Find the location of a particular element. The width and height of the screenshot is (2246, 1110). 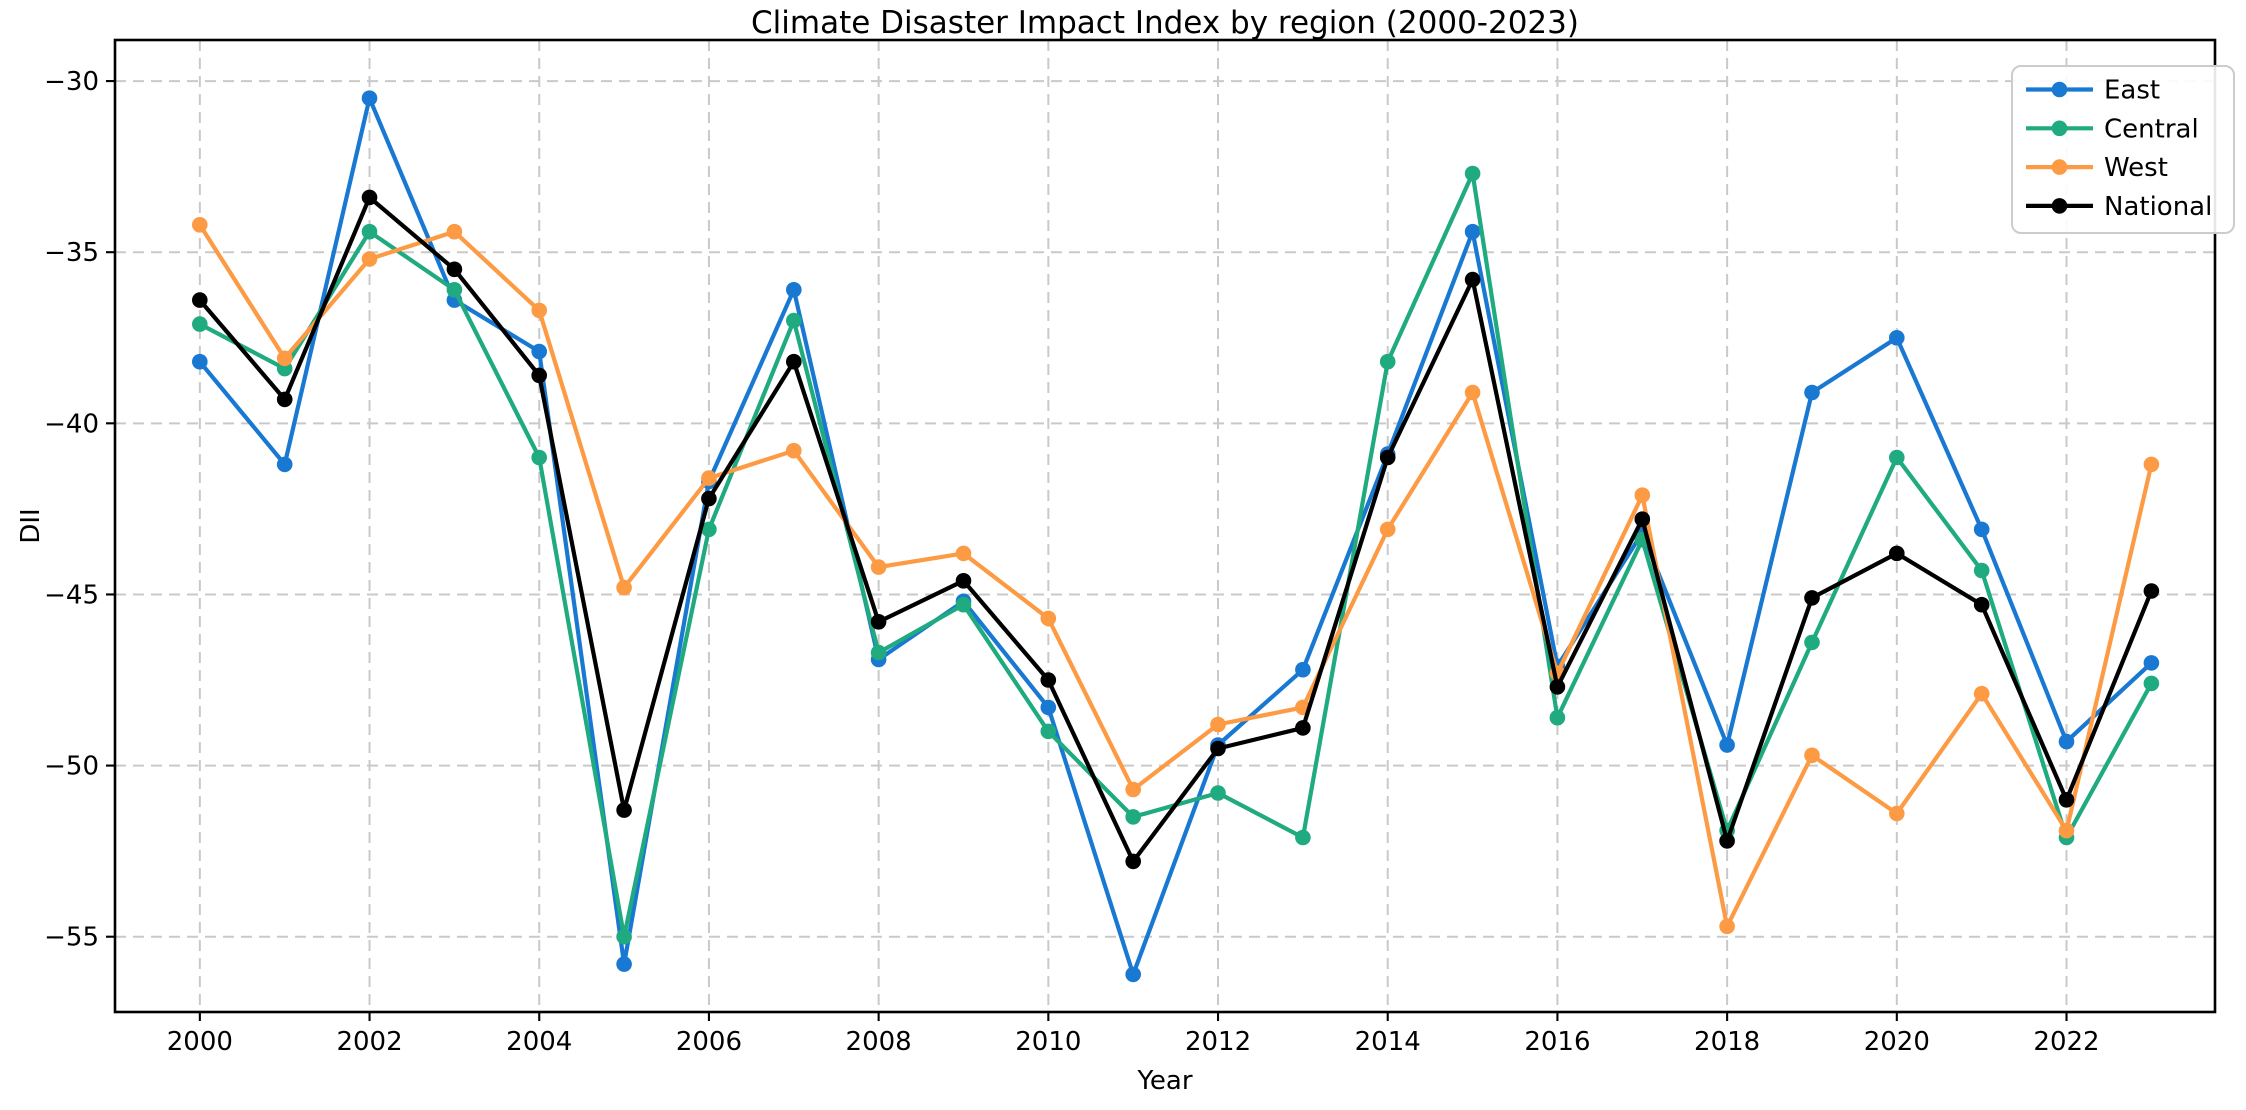

marker-West-2002 is located at coordinates (369, 259).